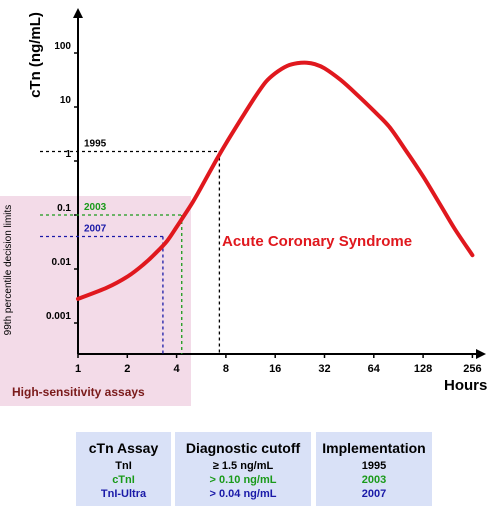 The image size is (489, 514). I want to click on x-tick-label: 2, so click(127, 369).